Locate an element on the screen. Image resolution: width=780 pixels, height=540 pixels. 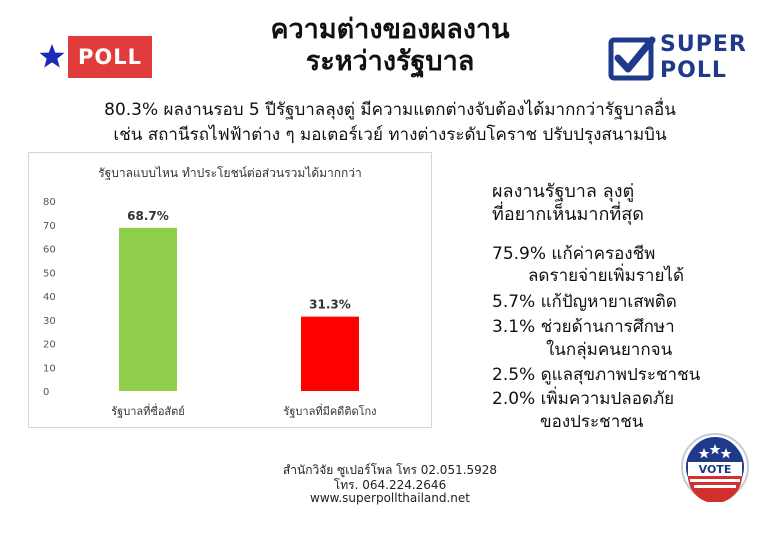
page-title: ความต่างของผลงาน ระหว่างรัฐบาล is located at coordinates (390, 46).